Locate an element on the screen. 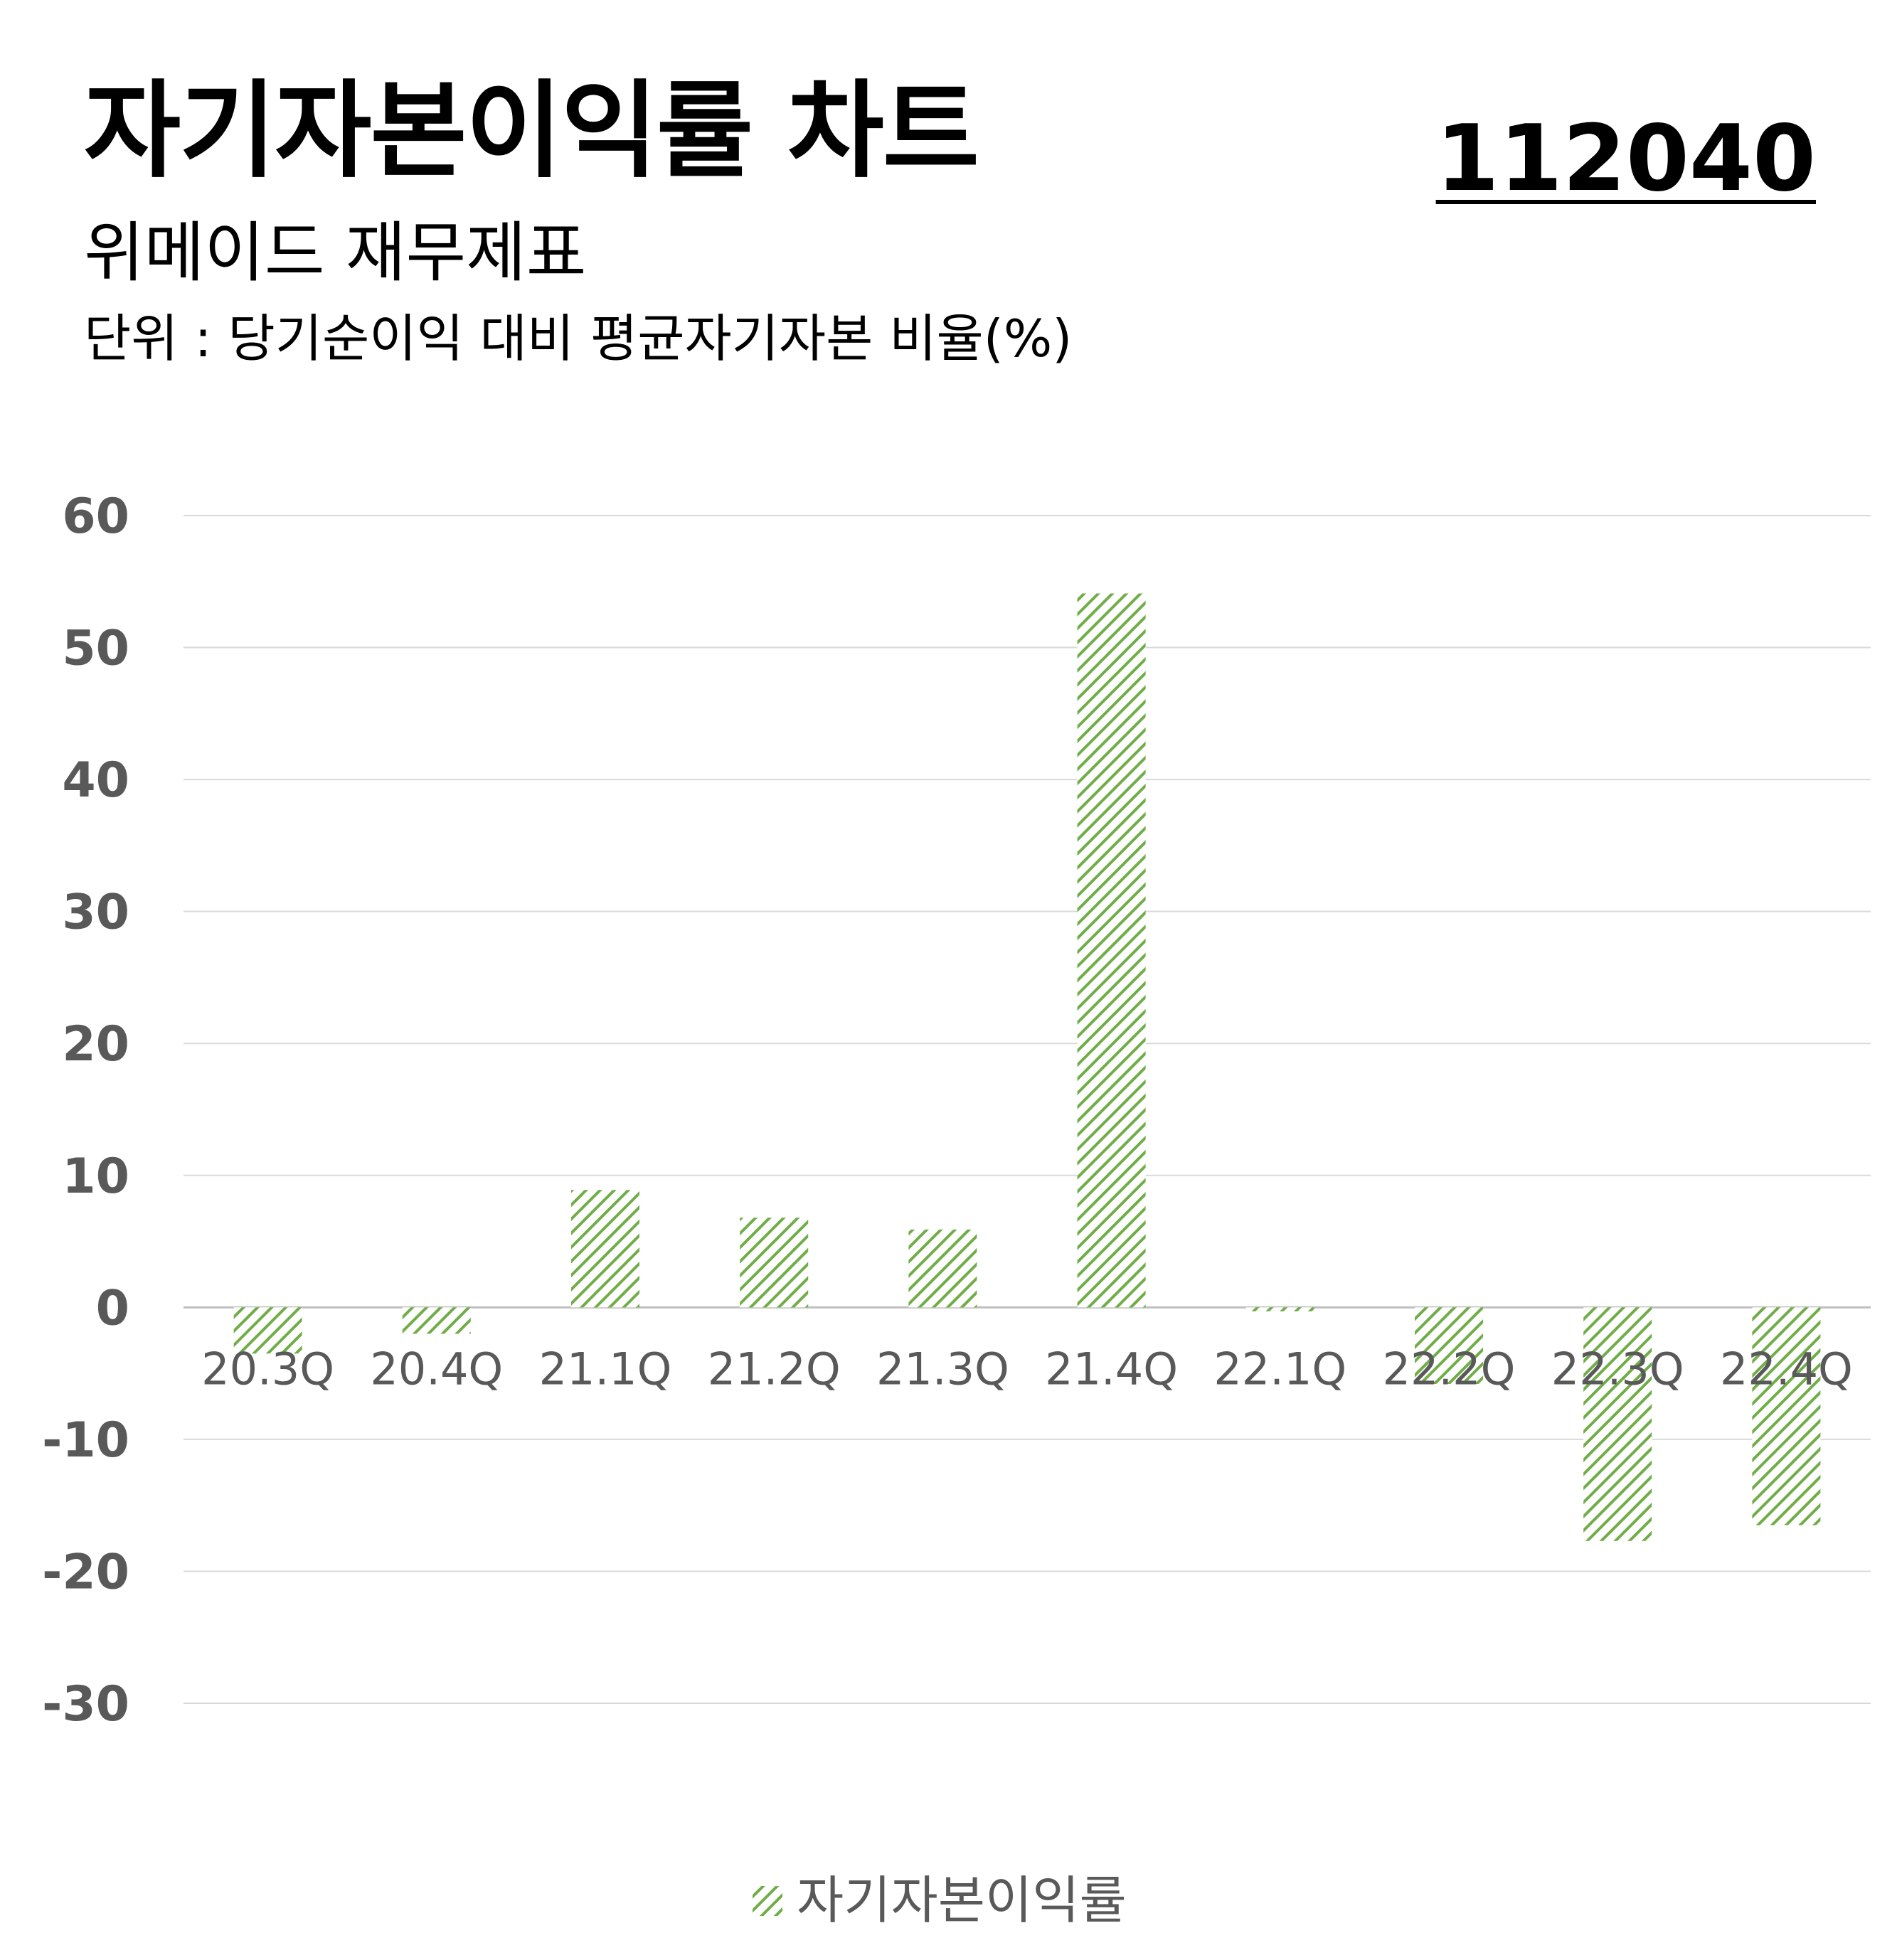  y-tick-label: 50 is located at coordinates (96, 649).